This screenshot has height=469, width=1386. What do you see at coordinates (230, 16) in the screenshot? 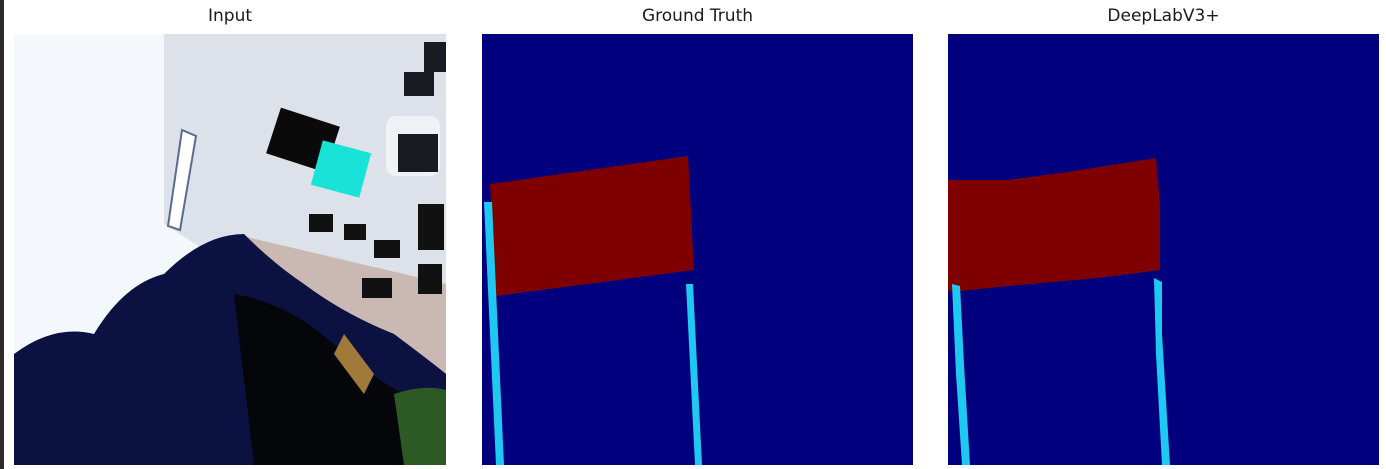
I see `input-title: Input` at bounding box center [230, 16].